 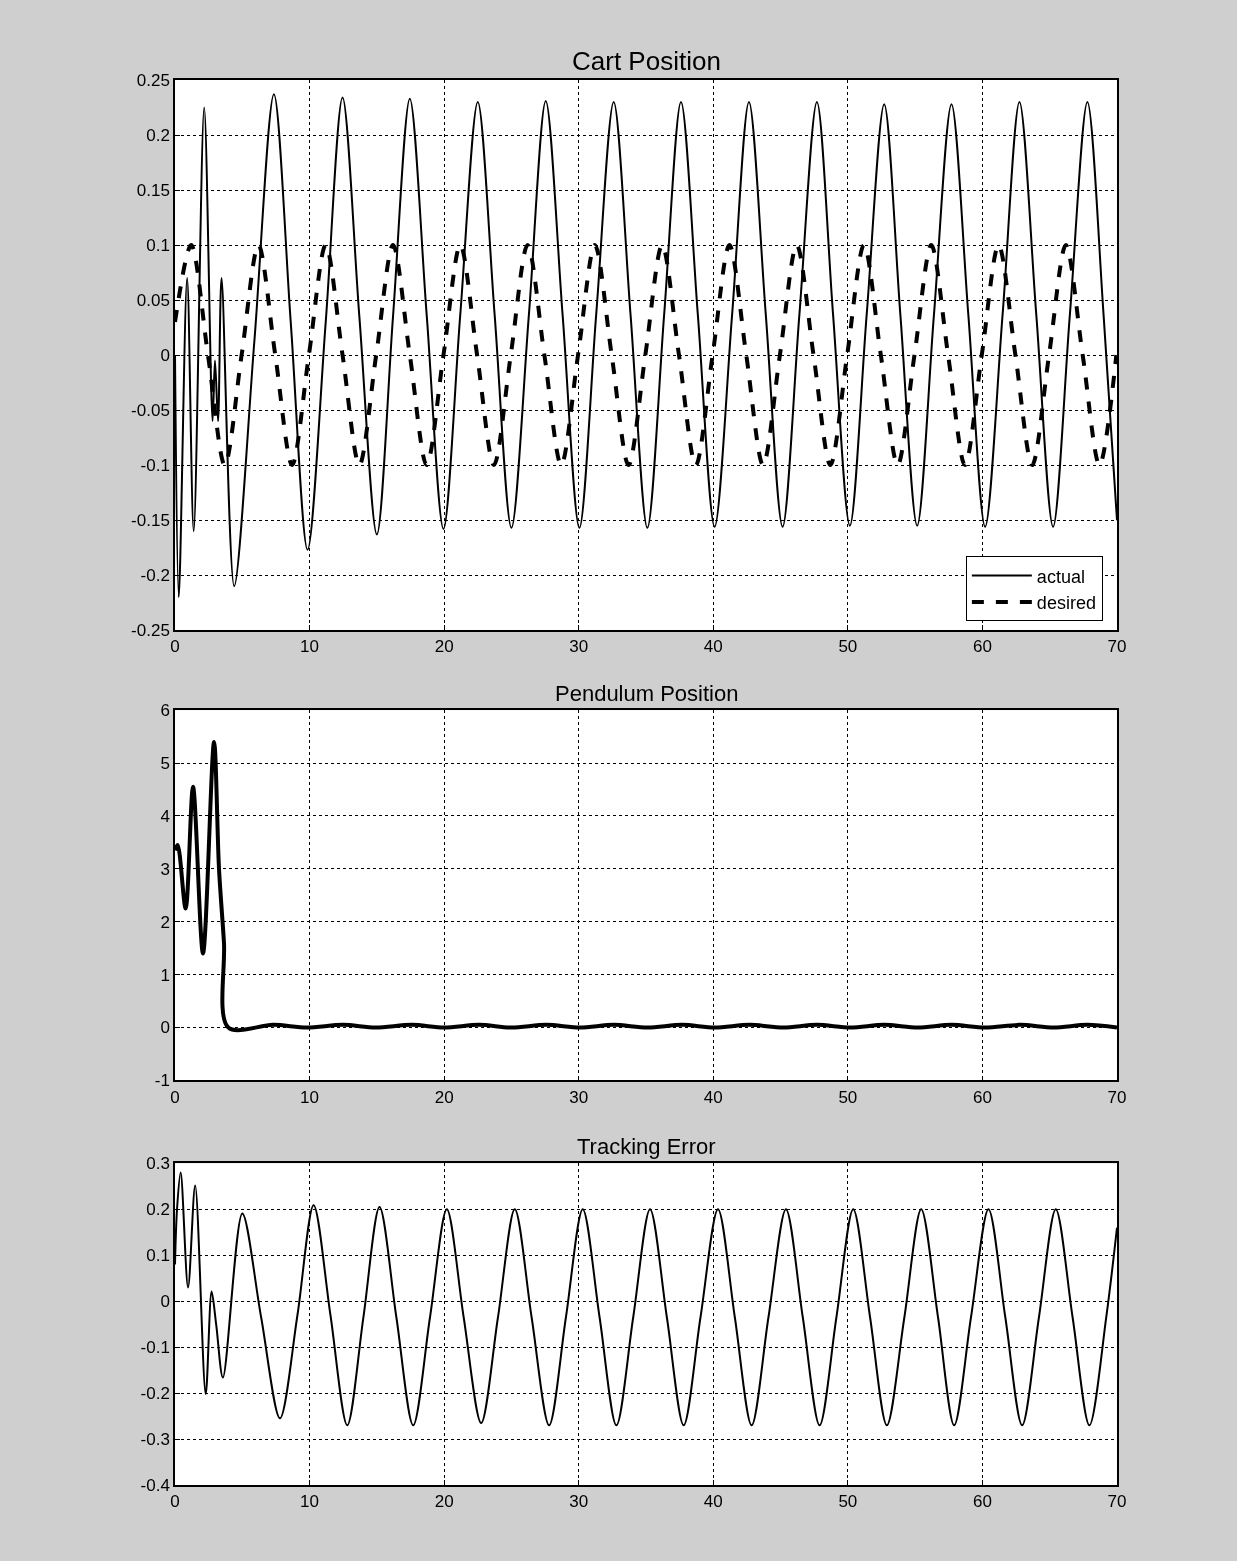 What do you see at coordinates (150, 411) in the screenshot?
I see `y-tick-label: -0.05` at bounding box center [150, 411].